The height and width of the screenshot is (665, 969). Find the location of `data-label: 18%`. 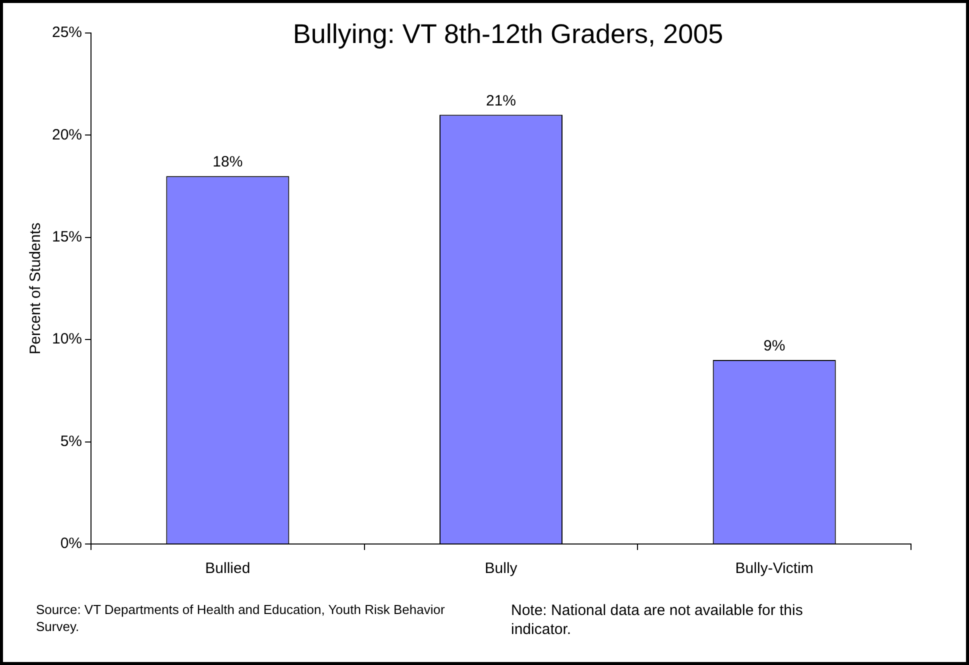

data-label: 18% is located at coordinates (227, 162).